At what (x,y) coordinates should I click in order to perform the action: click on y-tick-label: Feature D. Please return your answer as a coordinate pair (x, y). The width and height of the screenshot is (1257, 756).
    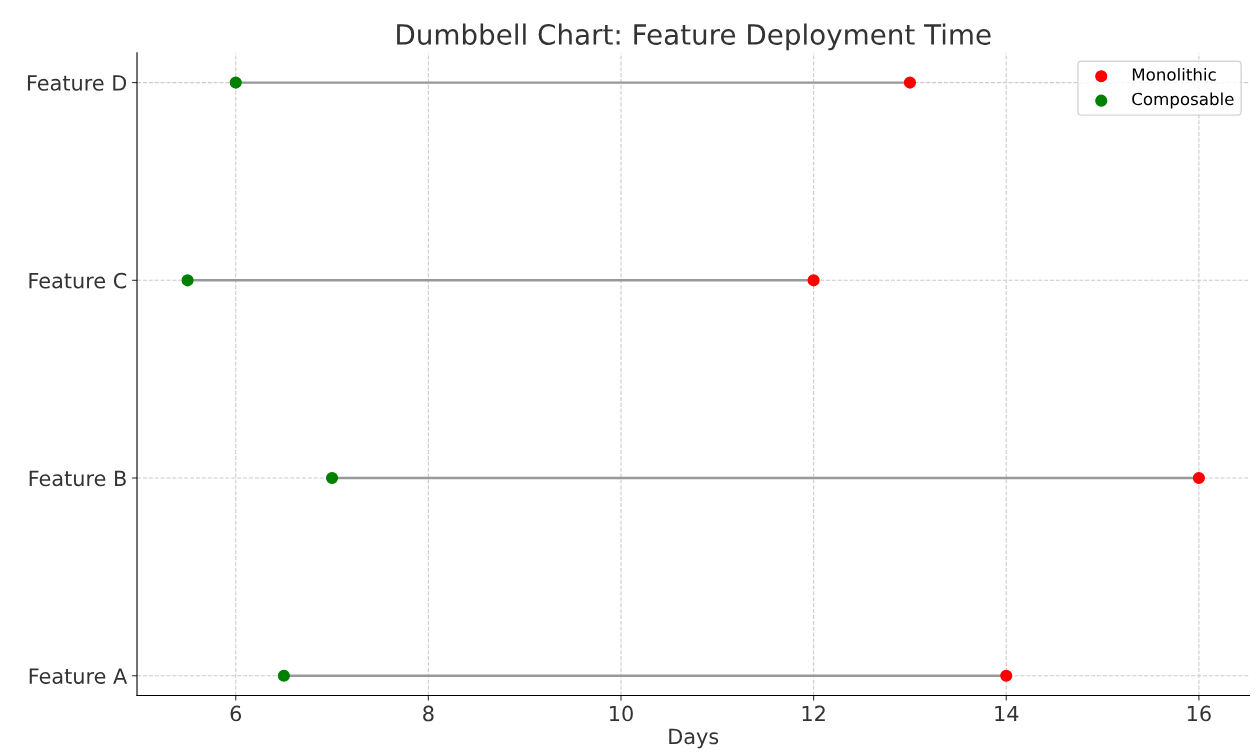
    Looking at the image, I should click on (77, 83).